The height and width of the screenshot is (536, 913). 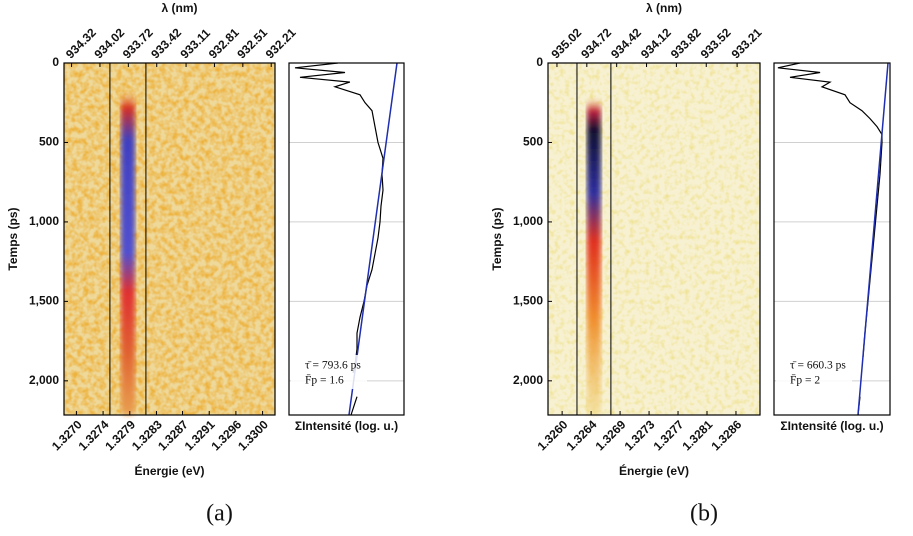 I want to click on x2-tick-label: 933.21, so click(x=747, y=43).